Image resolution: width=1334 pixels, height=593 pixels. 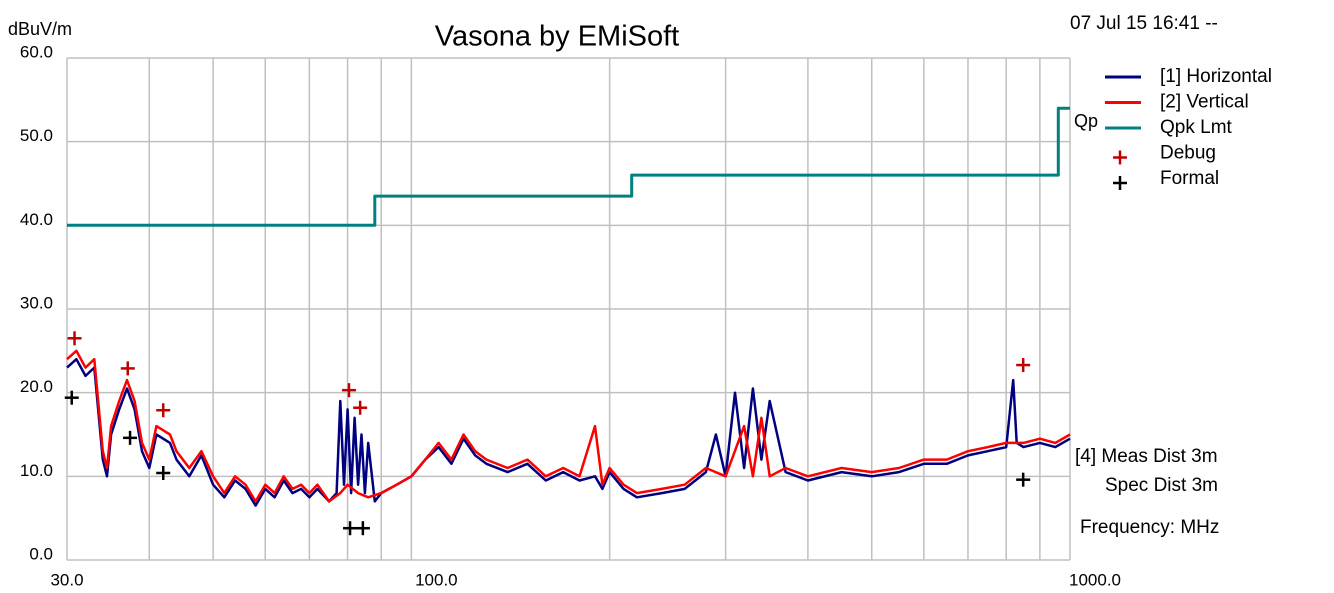 I want to click on legend-label: Debug, so click(x=1188, y=153).